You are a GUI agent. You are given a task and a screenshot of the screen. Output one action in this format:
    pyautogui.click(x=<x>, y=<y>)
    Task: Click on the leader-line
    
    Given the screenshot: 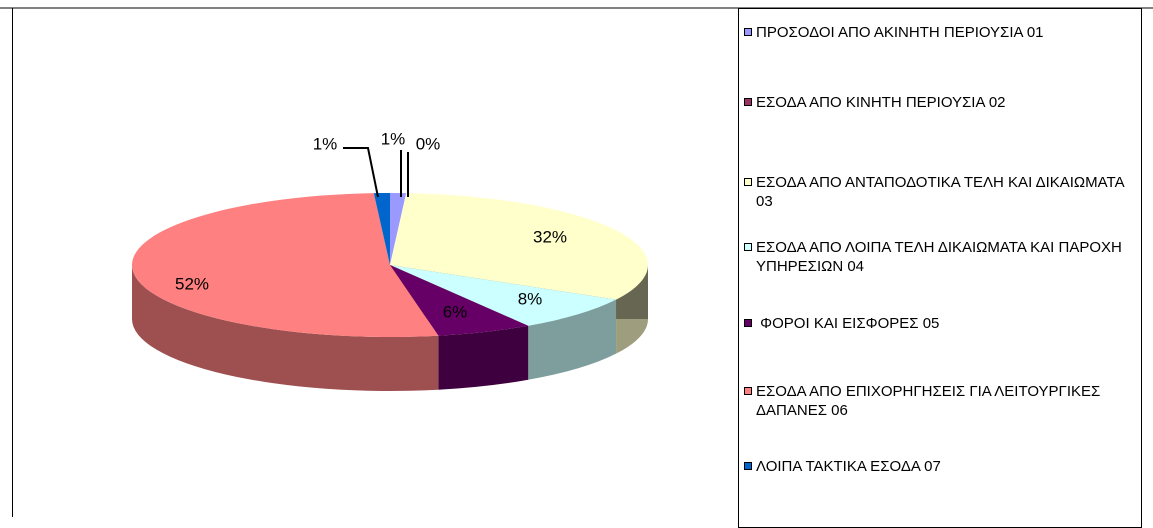 What is the action you would take?
    pyautogui.click(x=361, y=172)
    